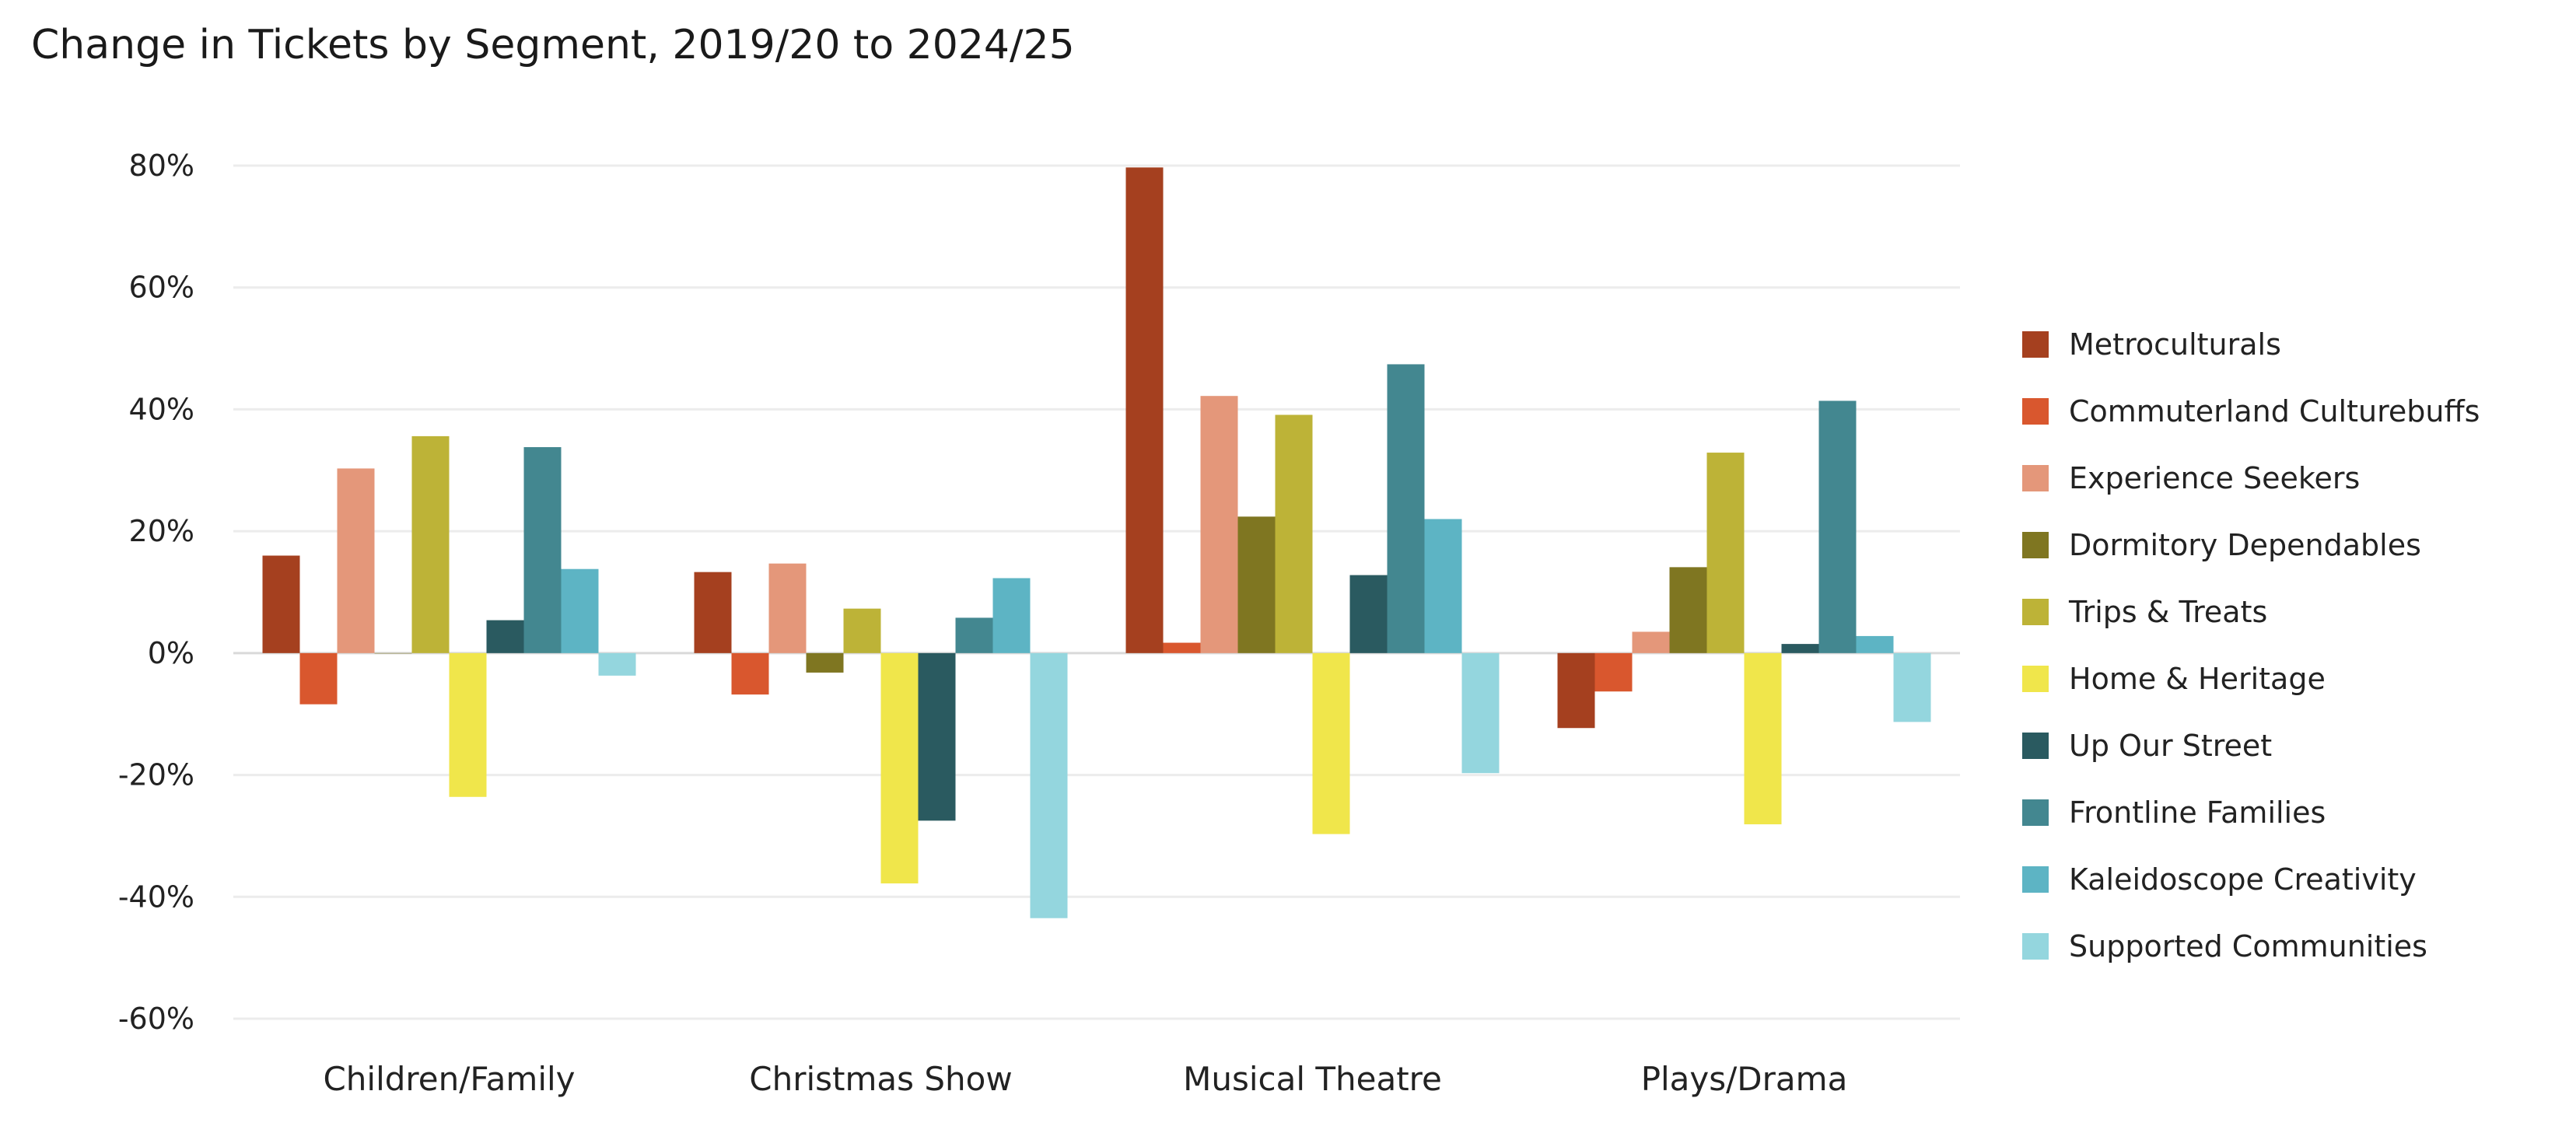 This screenshot has width=2576, height=1140. I want to click on y-tick-label: -40%, so click(156, 897).